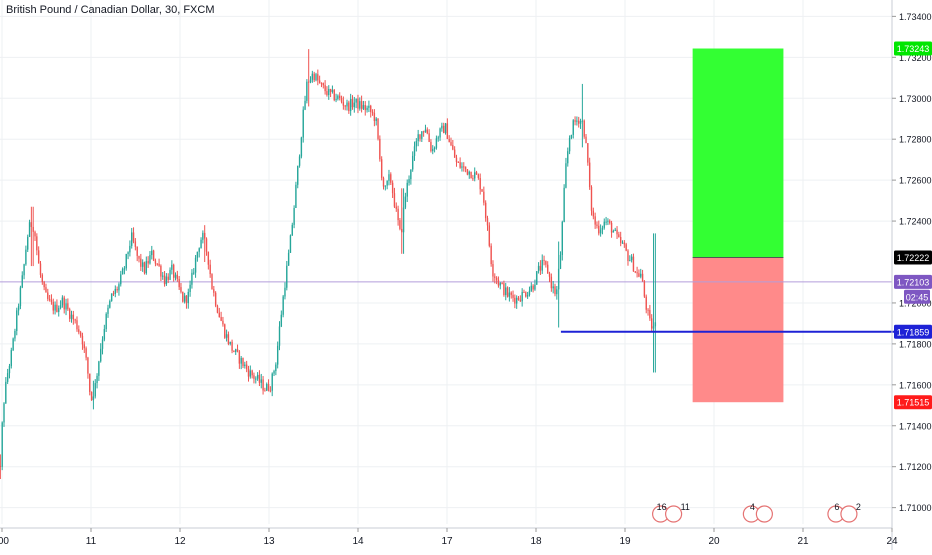  Describe the element at coordinates (915, 58) in the screenshot. I see `y-tick-label-1: 1.73200` at that location.